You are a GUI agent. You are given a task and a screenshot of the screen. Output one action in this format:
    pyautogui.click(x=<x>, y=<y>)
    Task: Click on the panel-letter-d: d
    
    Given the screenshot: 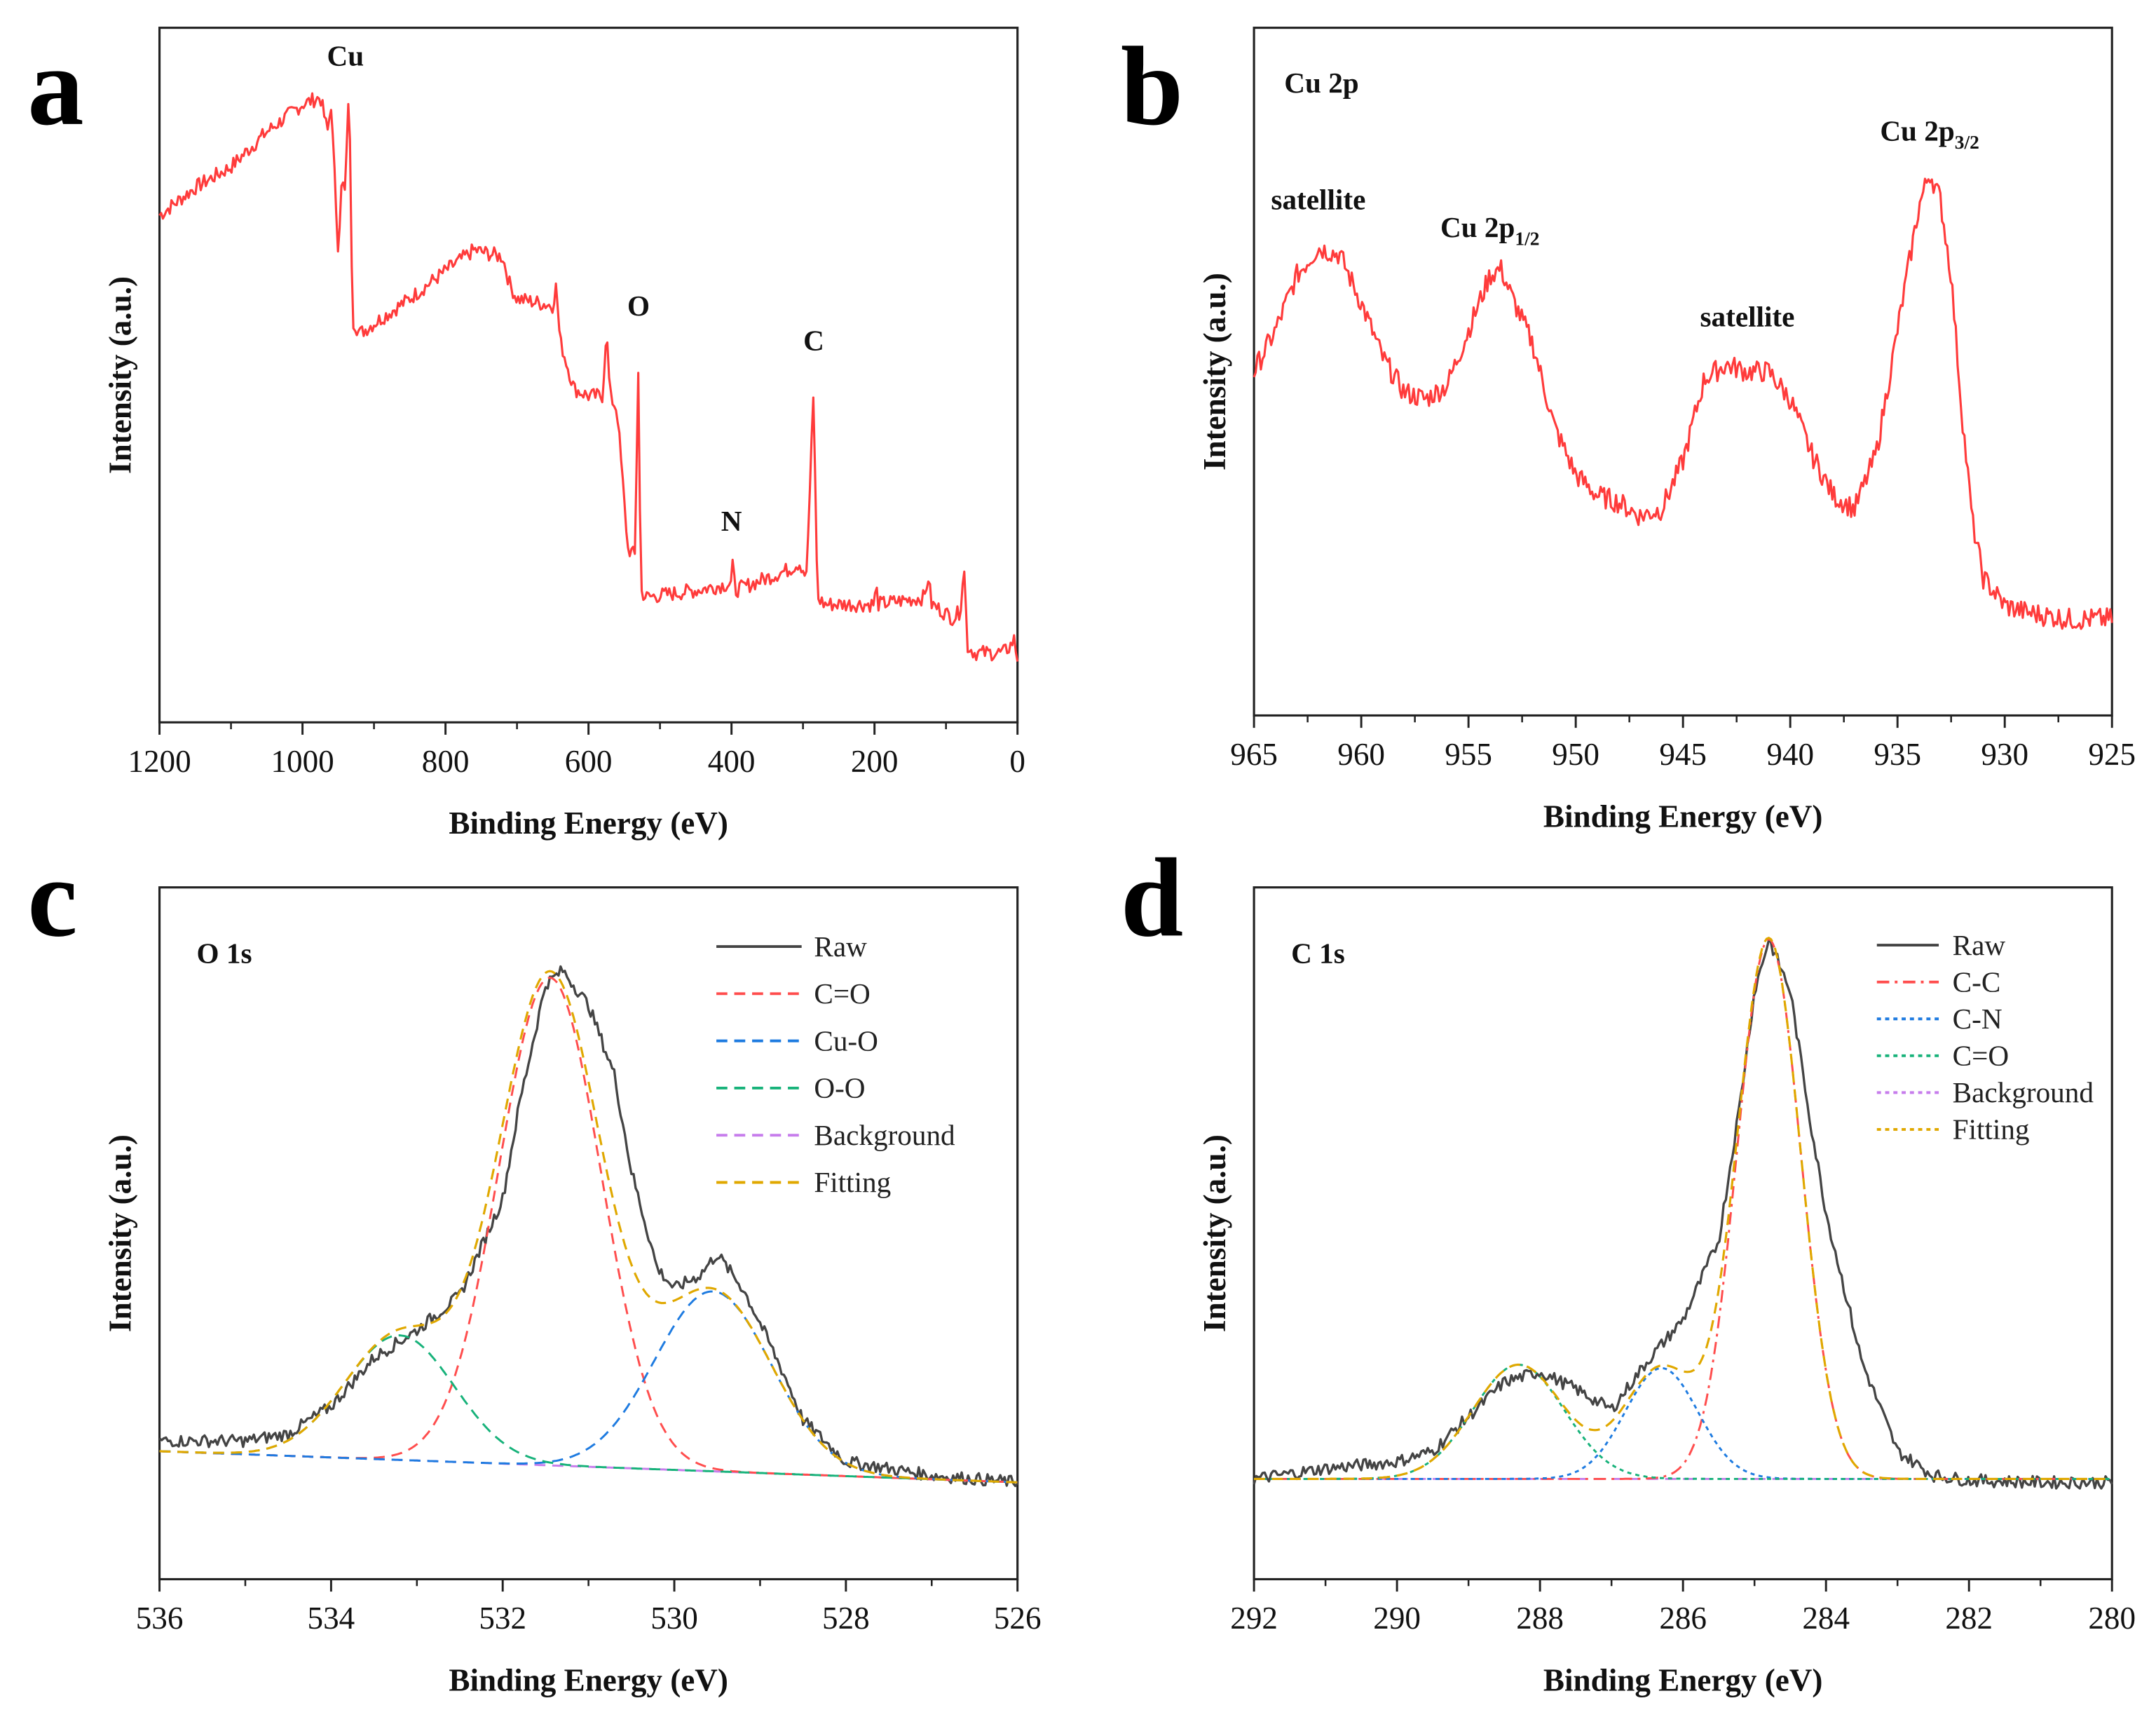 What is the action you would take?
    pyautogui.click(x=1152, y=897)
    